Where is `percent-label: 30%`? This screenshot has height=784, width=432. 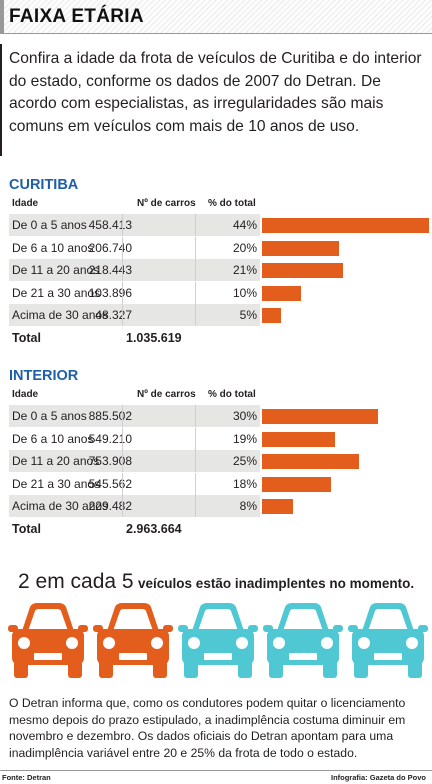 percent-label: 30% is located at coordinates (244, 416).